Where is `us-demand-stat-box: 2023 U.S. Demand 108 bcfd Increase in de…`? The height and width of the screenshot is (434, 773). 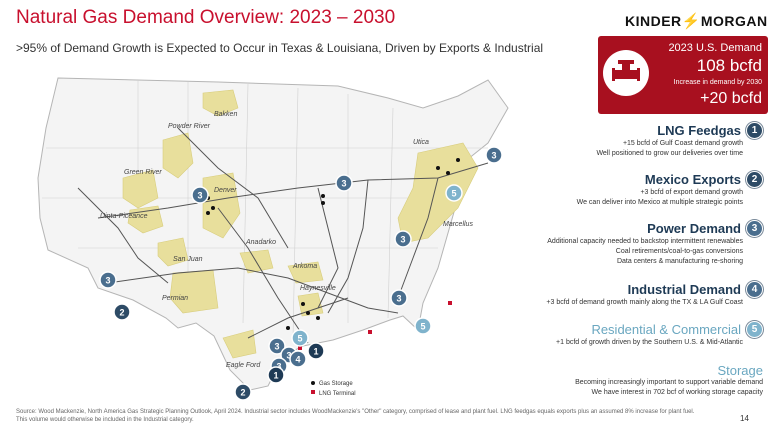 us-demand-stat-box: 2023 U.S. Demand 108 bcfd Increase in de… is located at coordinates (683, 75).